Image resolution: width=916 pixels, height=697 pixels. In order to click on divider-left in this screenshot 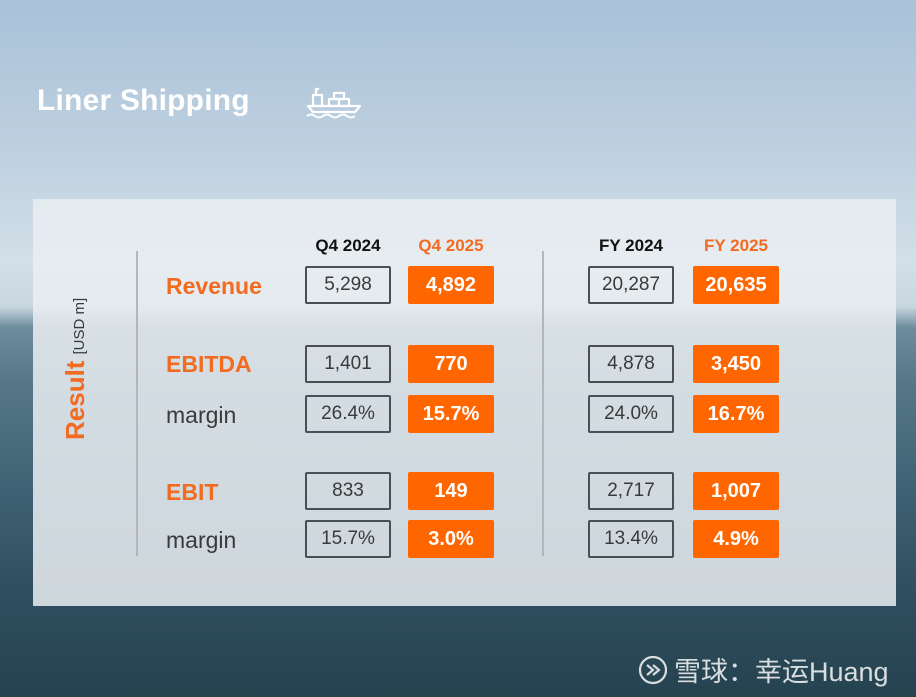, I will do `click(137, 403)`.